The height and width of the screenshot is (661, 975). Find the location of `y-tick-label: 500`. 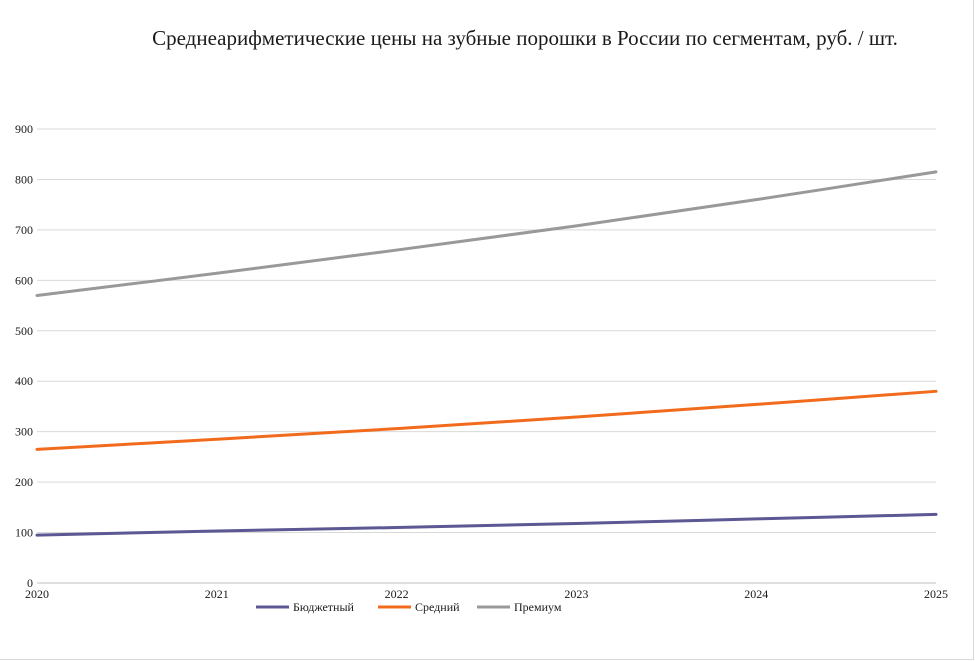

y-tick-label: 500 is located at coordinates (24, 331).